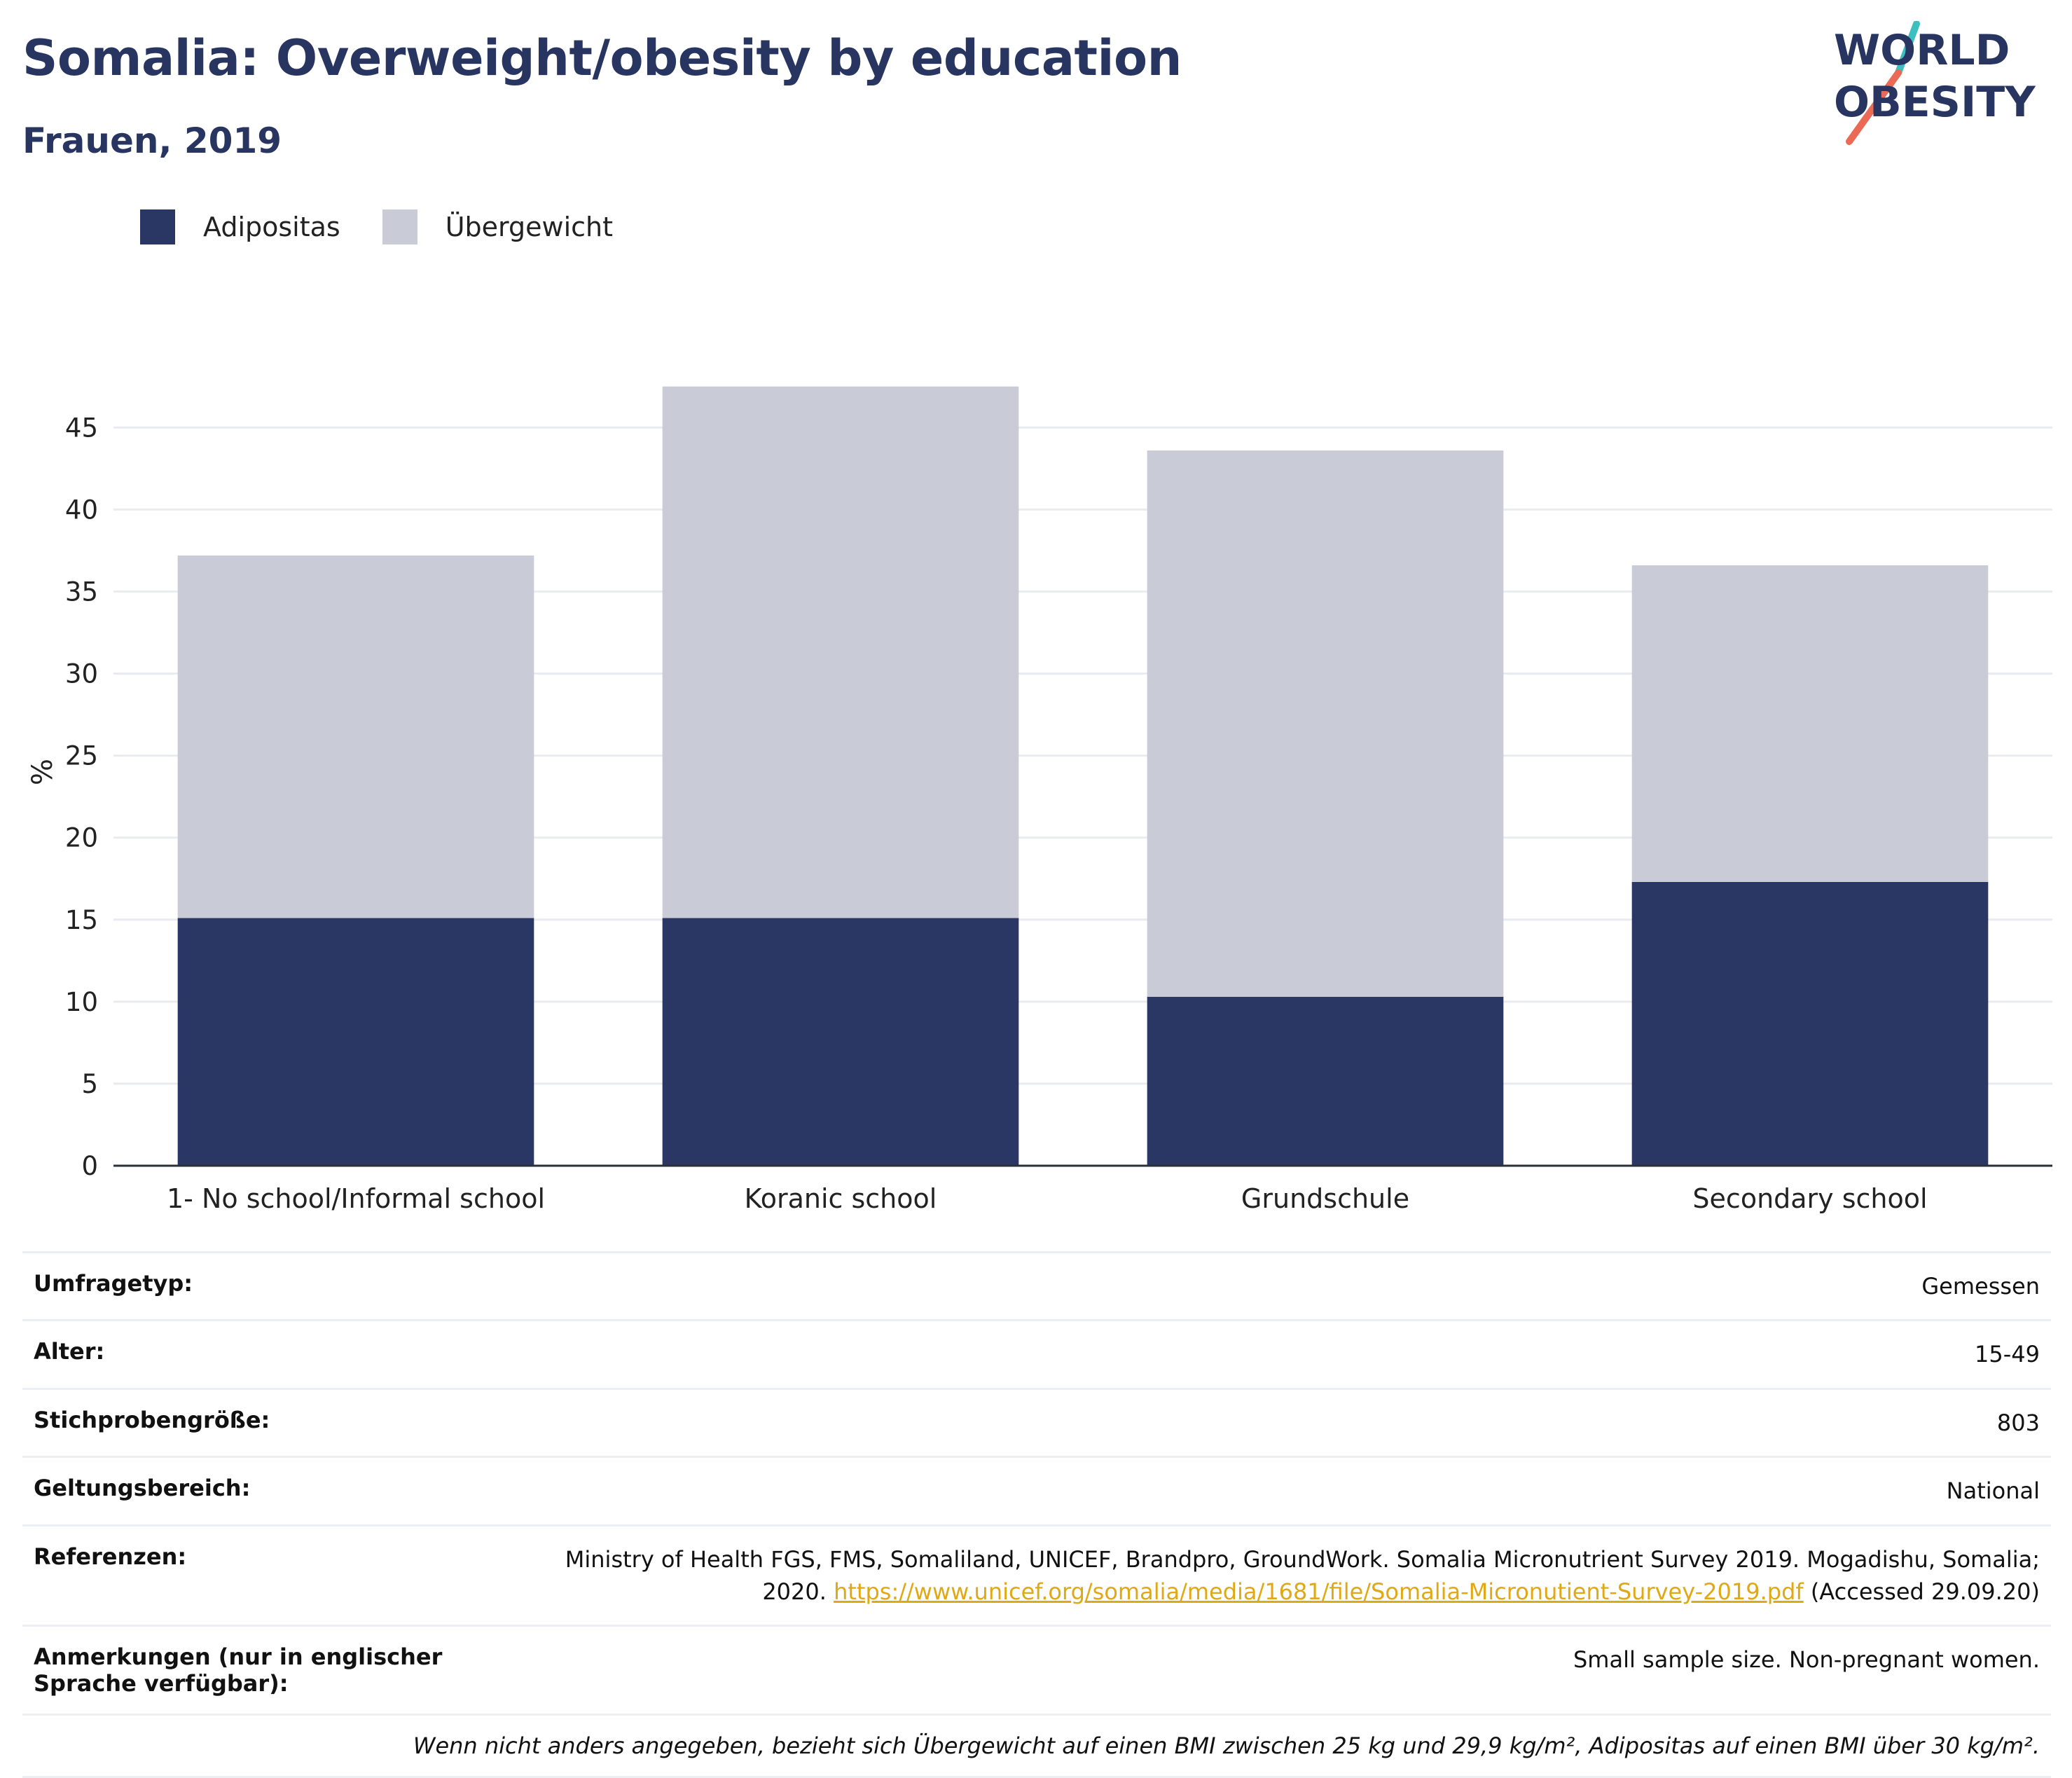 Image resolution: width=2072 pixels, height=1778 pixels. Describe the element at coordinates (1874, 107) in the screenshot. I see `logo-slash-coral` at that location.